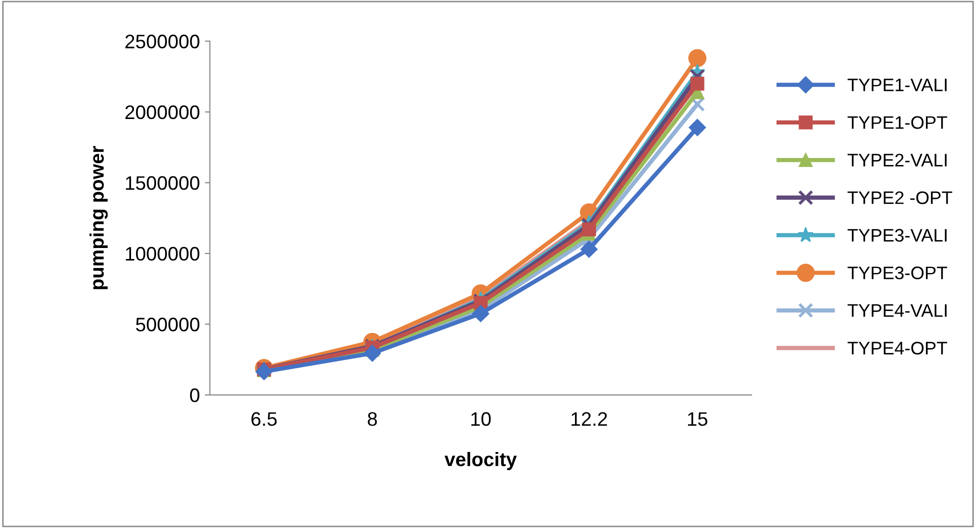 The height and width of the screenshot is (528, 976). I want to click on x-axis-title: velocity, so click(480, 461).